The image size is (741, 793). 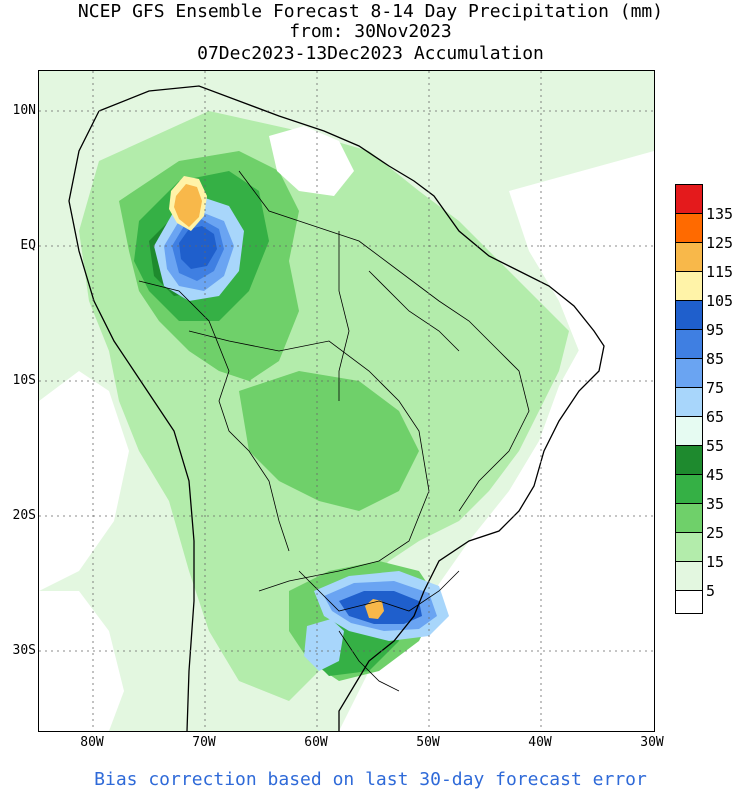 I want to click on blue-blob-south-west, so click(x=324, y=645).